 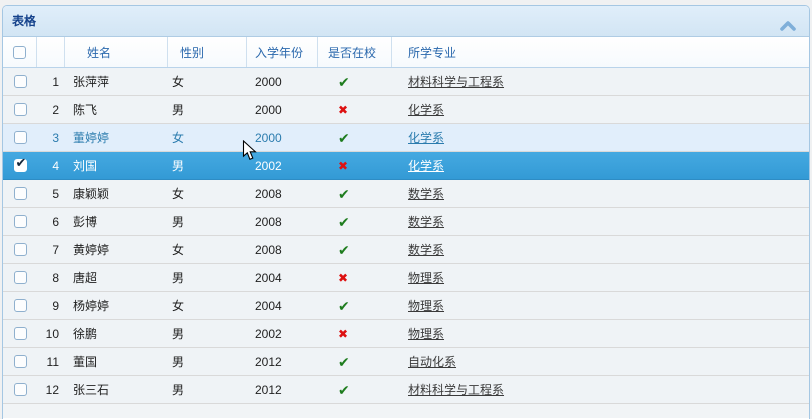 What do you see at coordinates (600, 389) in the screenshot?
I see `cell-major: 材料科学与工程系` at bounding box center [600, 389].